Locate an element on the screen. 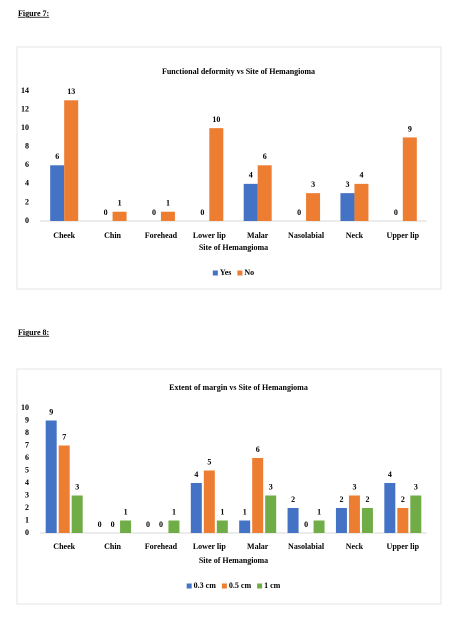 The image size is (459, 624). legend-label: Yes is located at coordinates (226, 272).